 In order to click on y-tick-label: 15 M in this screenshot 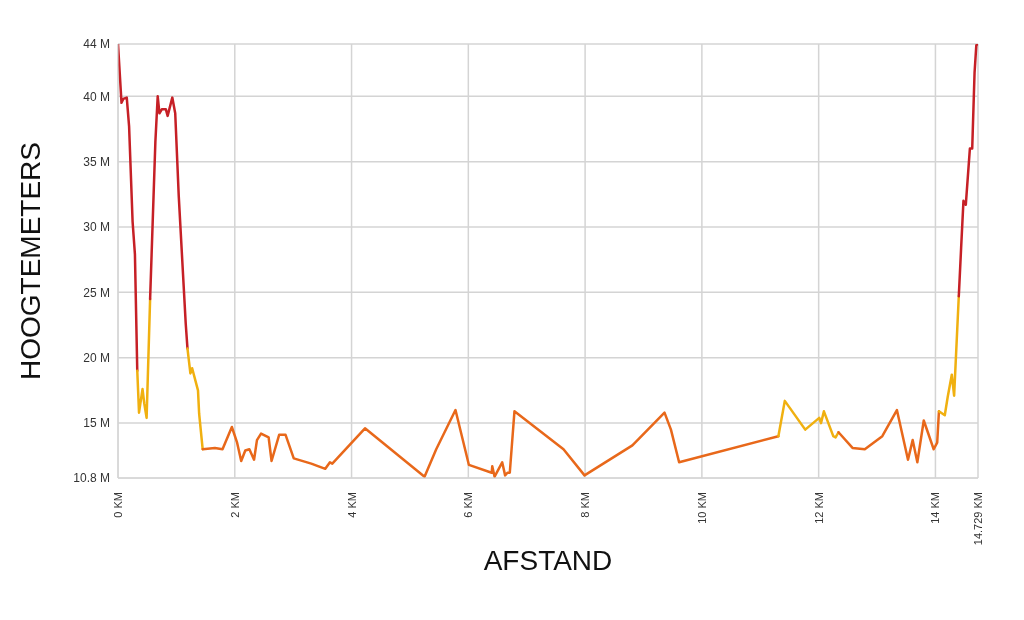, I will do `click(96, 423)`.